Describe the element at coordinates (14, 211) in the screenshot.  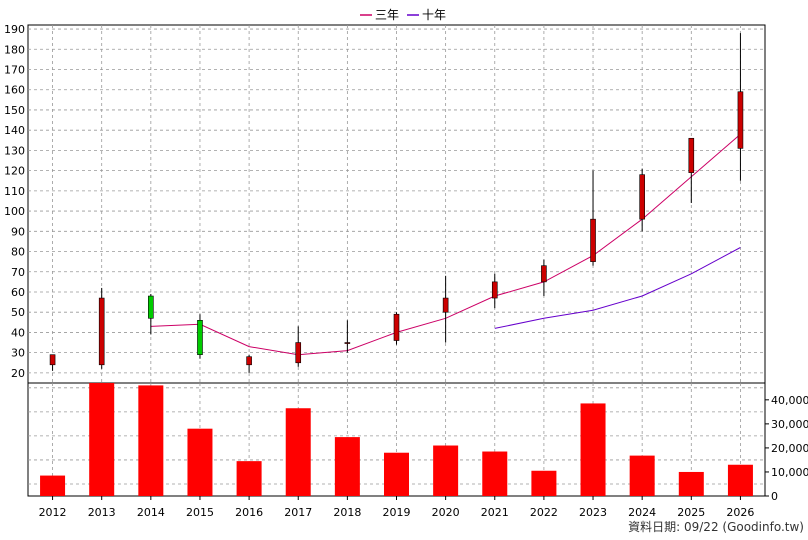
I see `price-y-tick-label: 100` at that location.